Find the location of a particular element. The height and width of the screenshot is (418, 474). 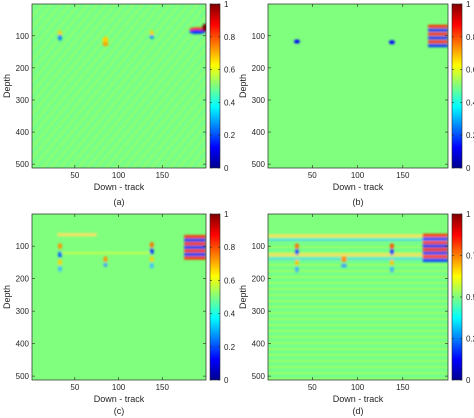

colorbar-tick-label: 0.25 is located at coordinates (470, 339).